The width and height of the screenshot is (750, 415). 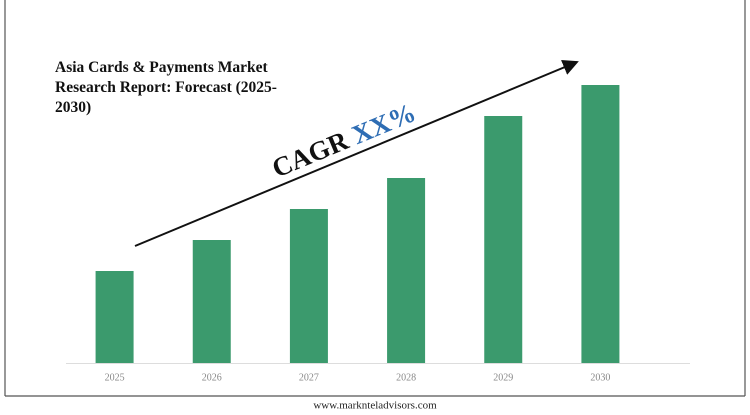 What do you see at coordinates (503, 377) in the screenshot?
I see `x-tick-label: 2029` at bounding box center [503, 377].